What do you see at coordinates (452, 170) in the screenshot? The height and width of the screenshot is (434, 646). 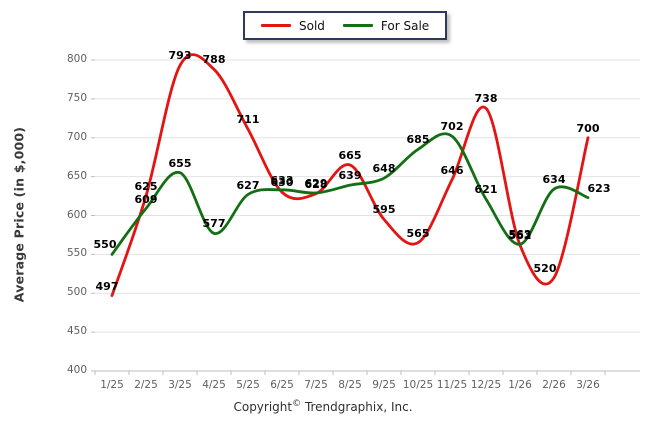 I see `sold-value-label: 646` at bounding box center [452, 170].